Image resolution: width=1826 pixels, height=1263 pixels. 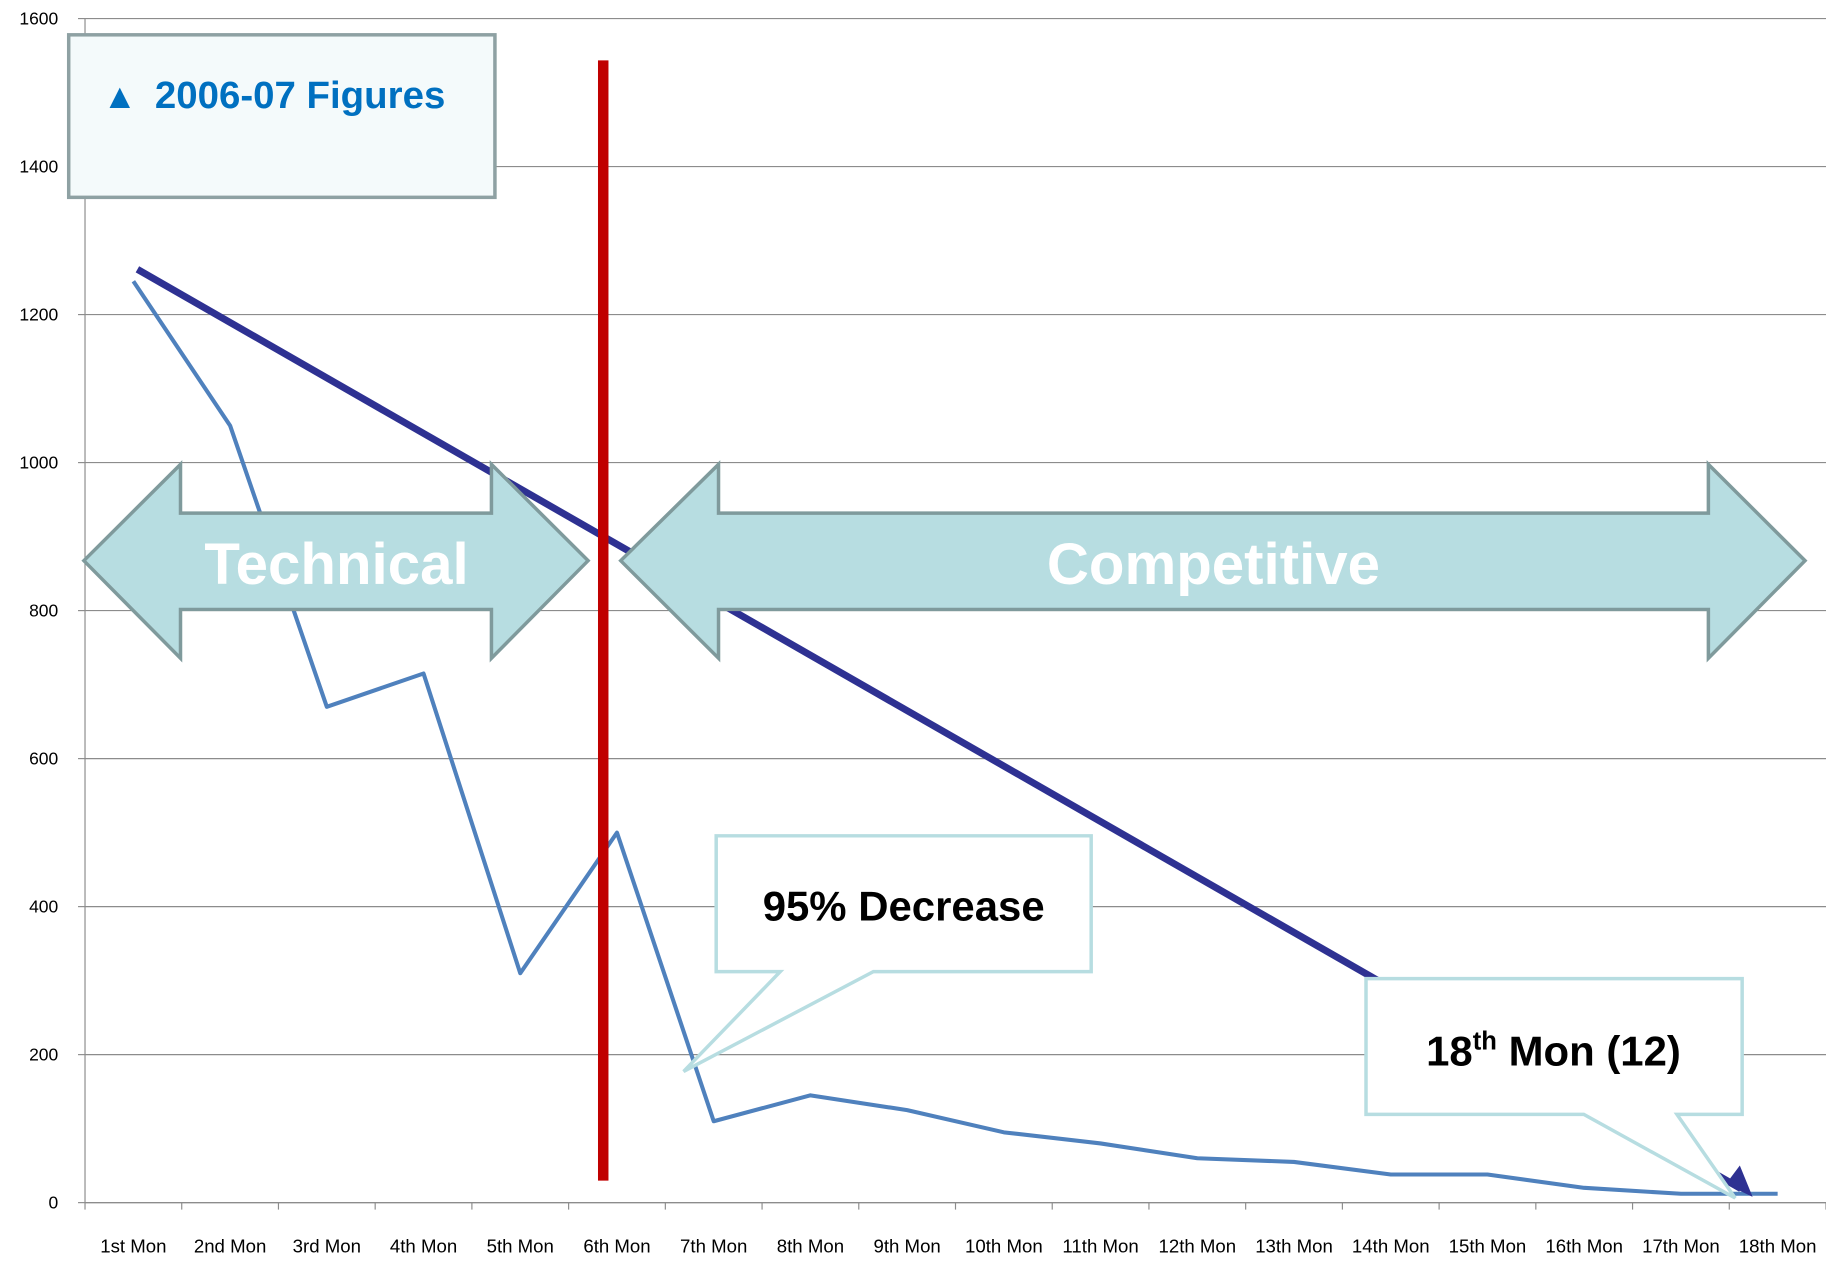 I want to click on x-tick-label: 13th Mon, so click(x=1294, y=1246).